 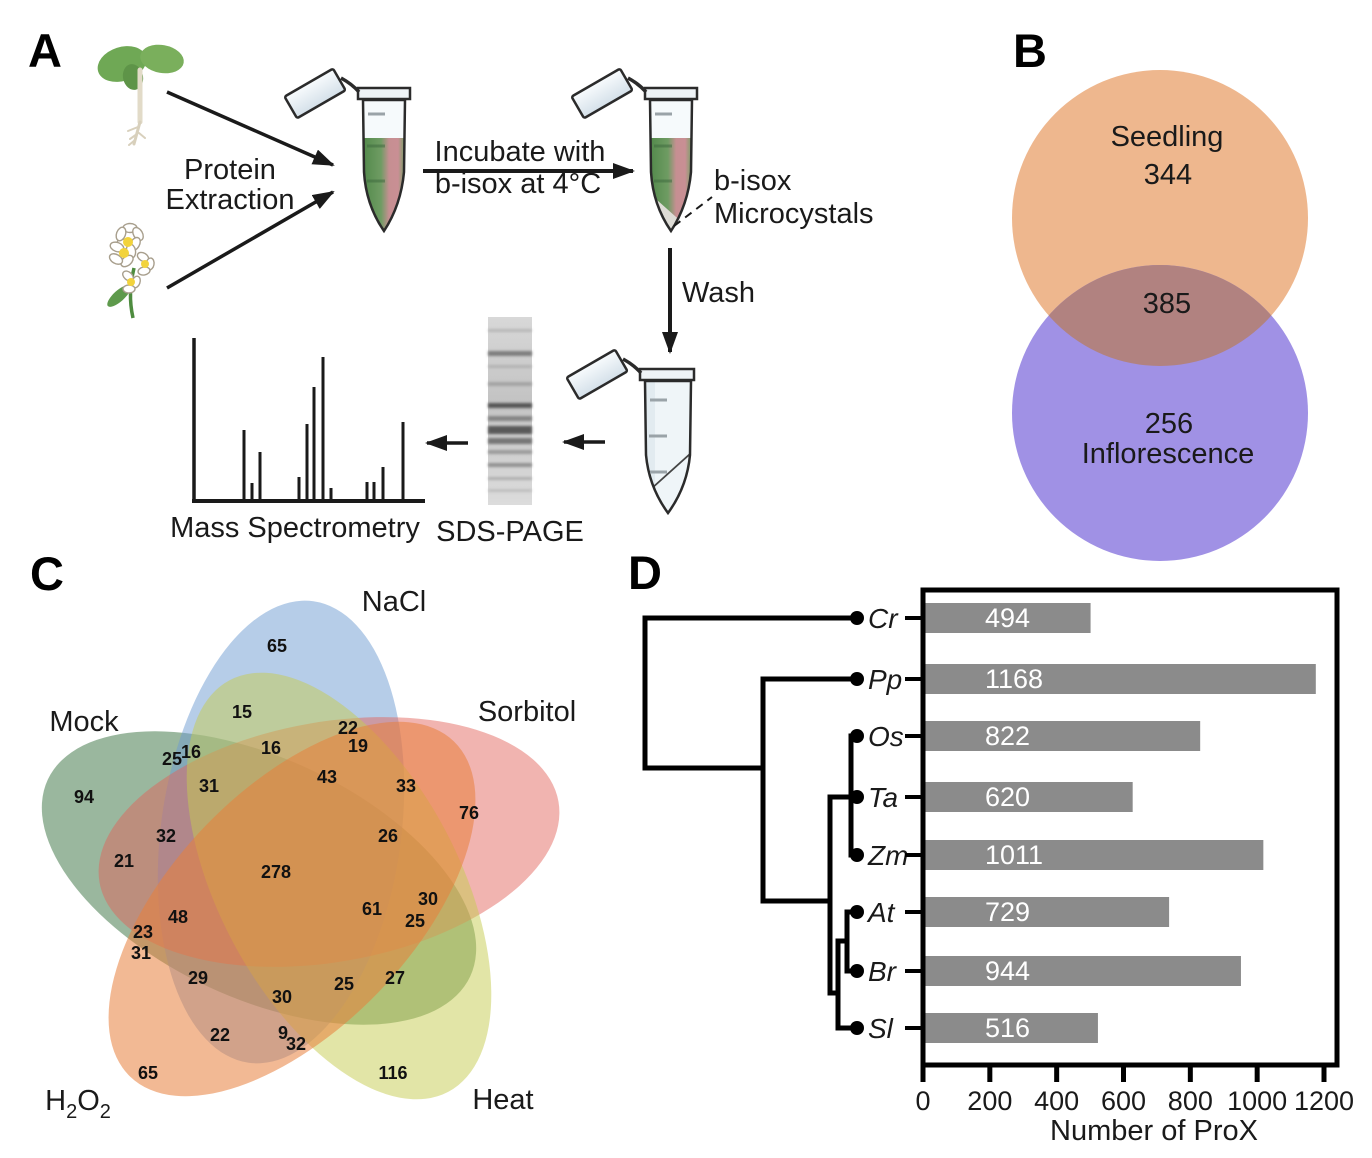 What do you see at coordinates (428, 899) in the screenshot?
I see `venn-region-count: 30` at bounding box center [428, 899].